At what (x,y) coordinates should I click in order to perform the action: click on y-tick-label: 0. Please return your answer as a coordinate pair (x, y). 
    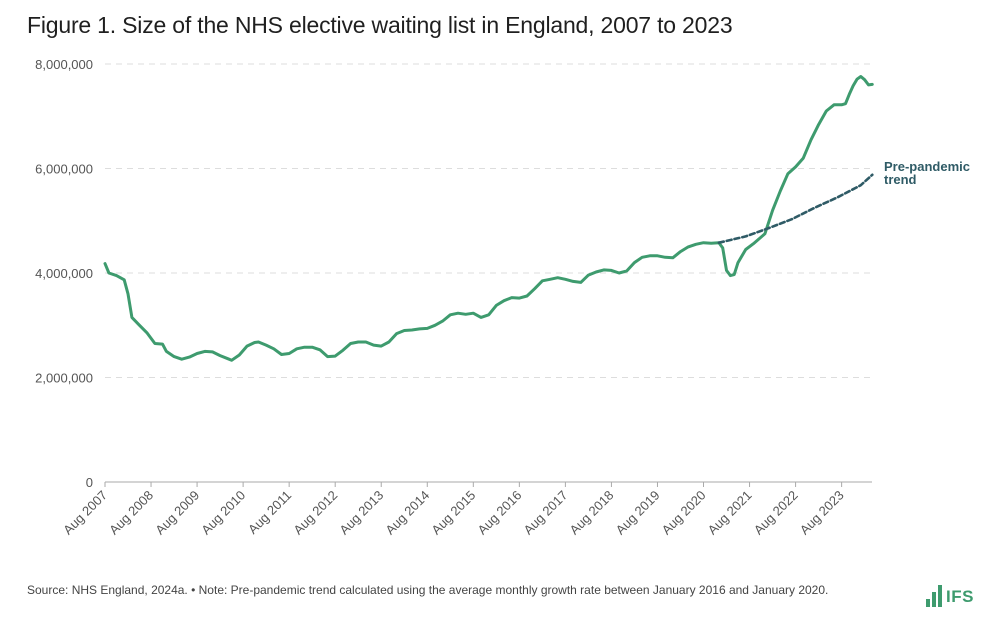
    Looking at the image, I should click on (89, 482).